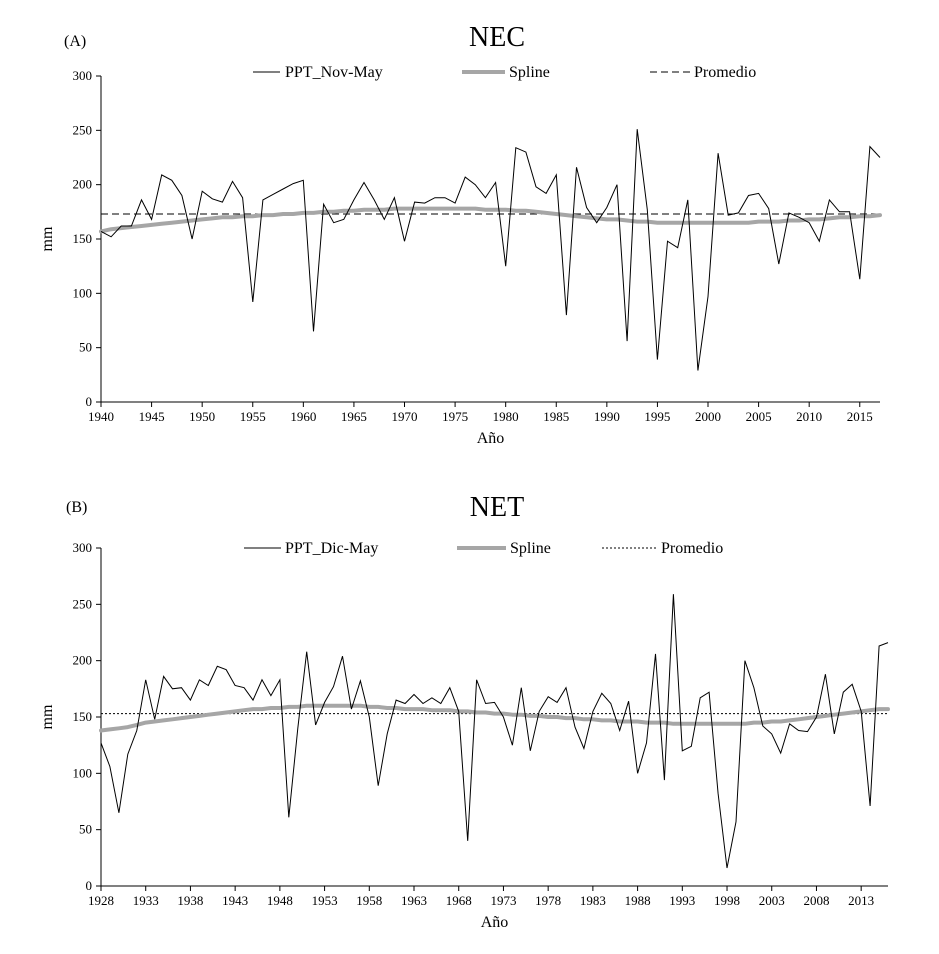  Describe the element at coordinates (101, 900) in the screenshot. I see `x-tick-label: 1928` at that location.